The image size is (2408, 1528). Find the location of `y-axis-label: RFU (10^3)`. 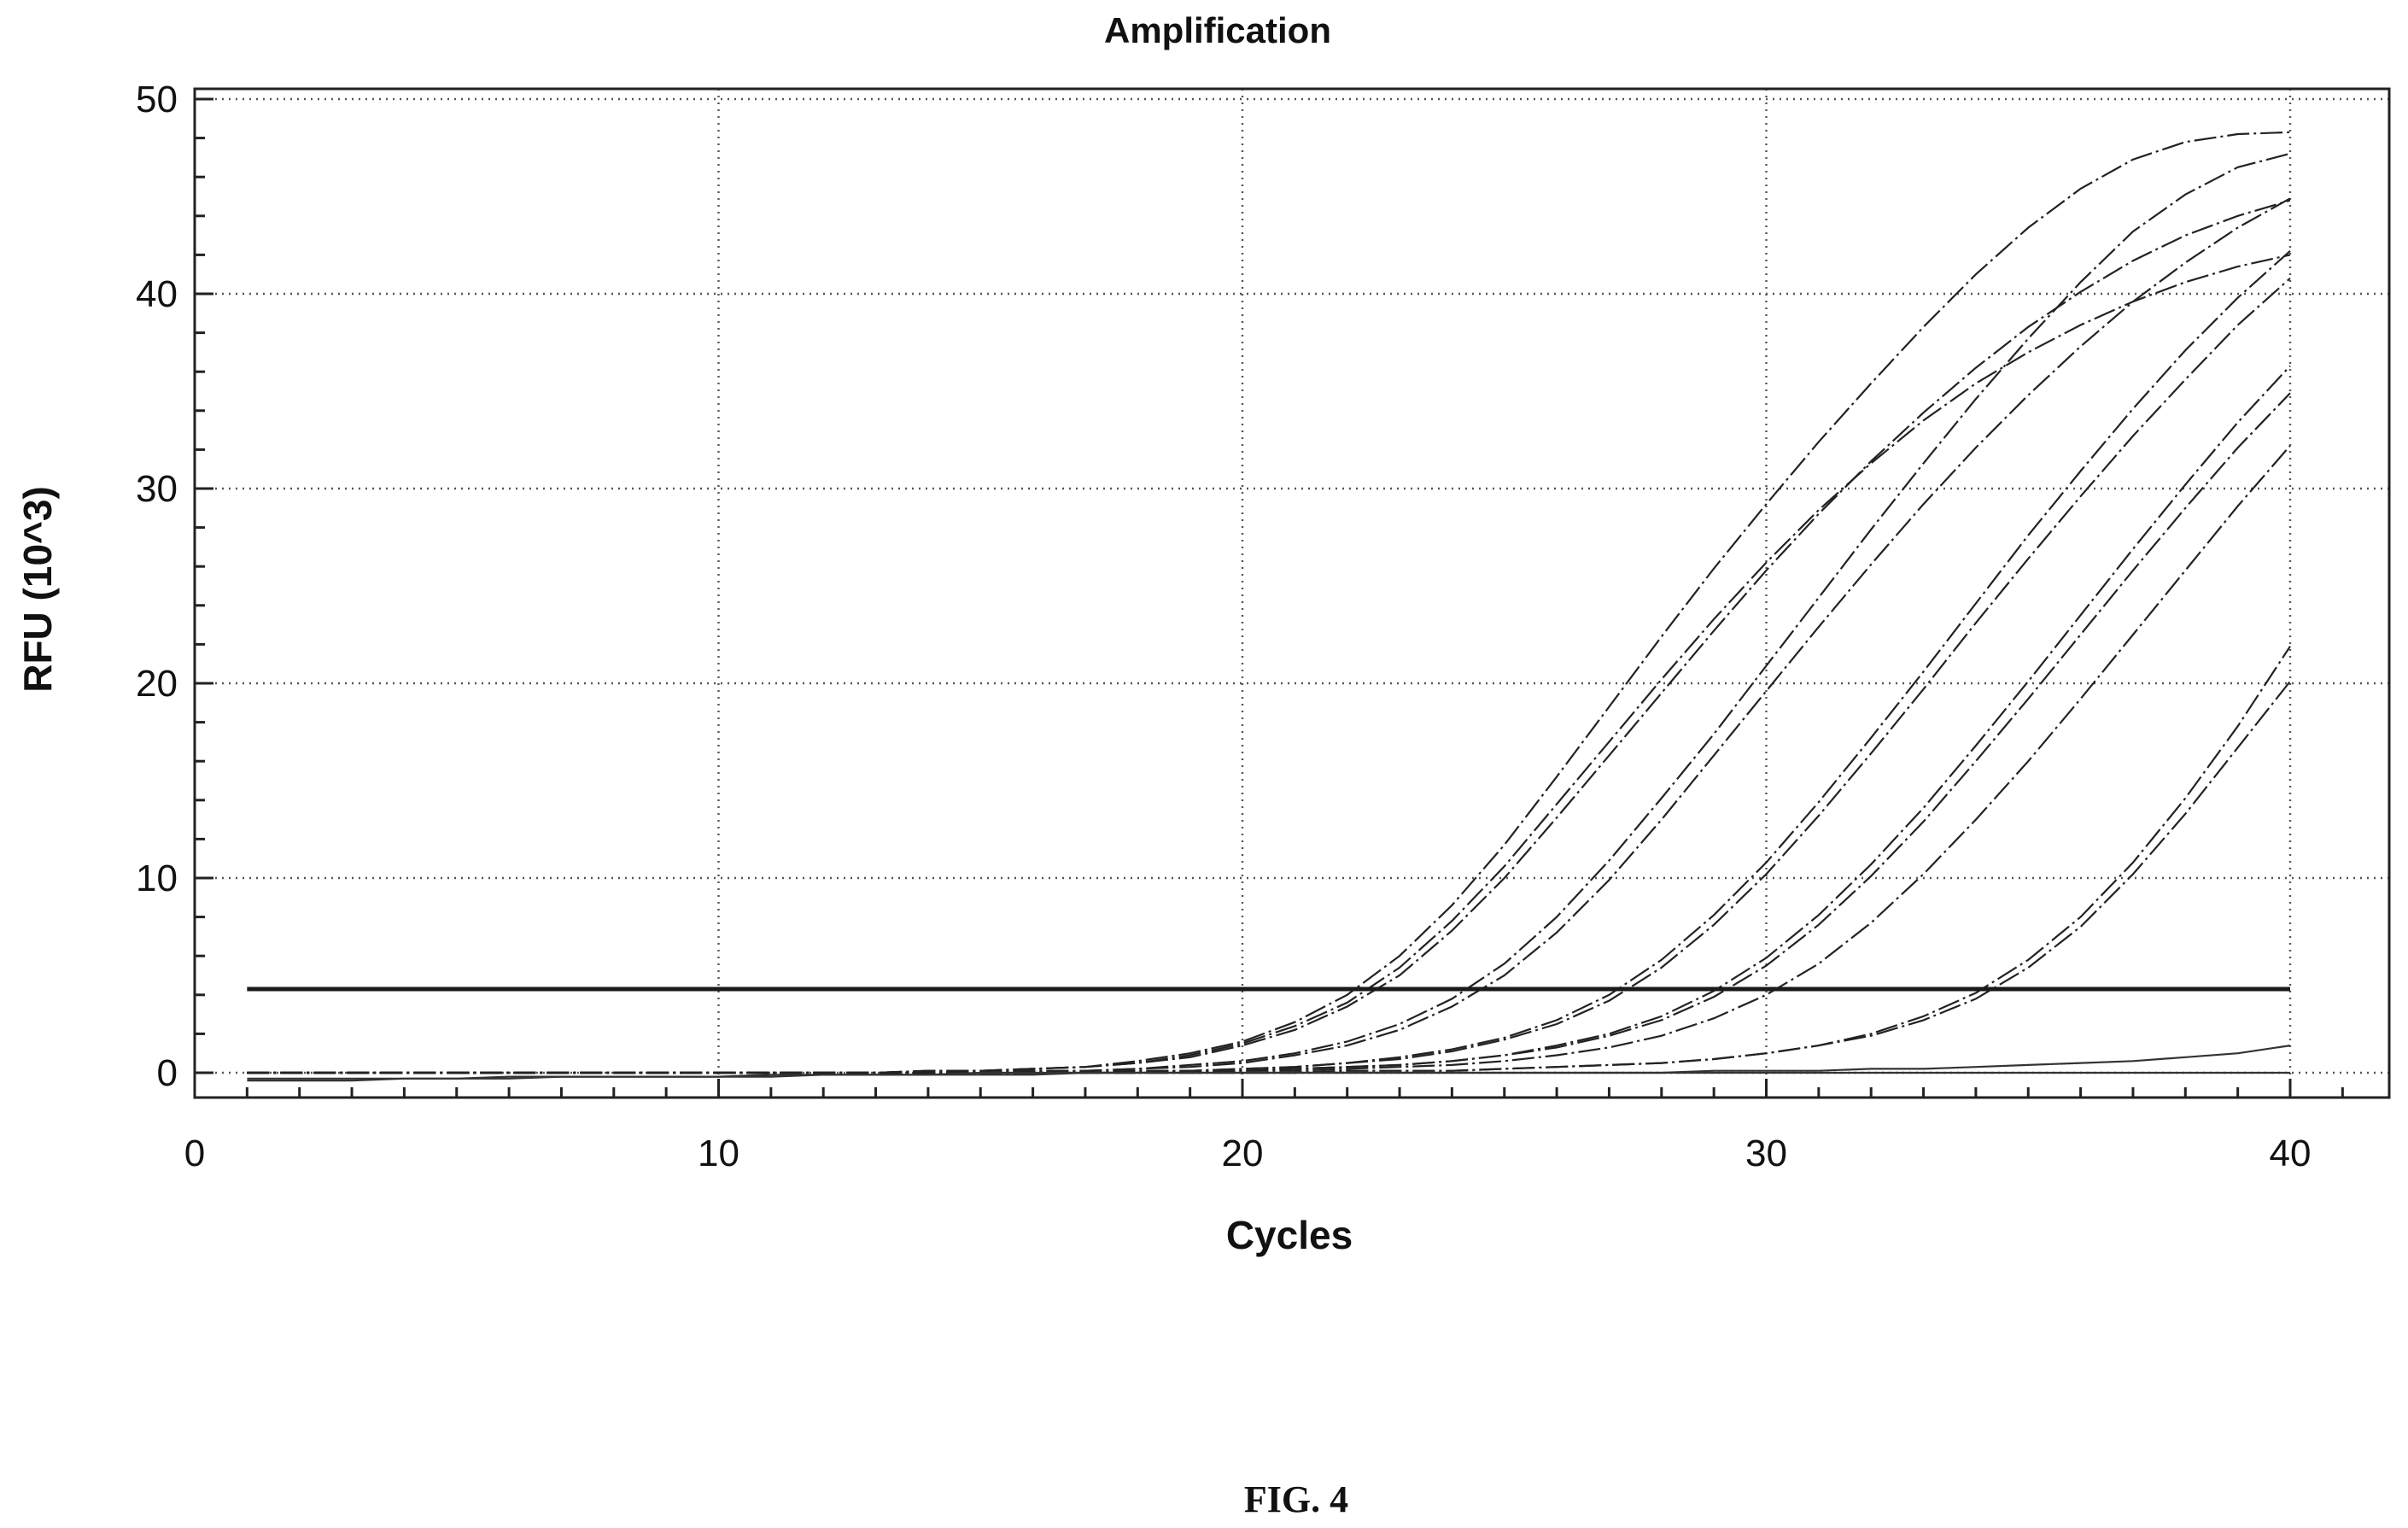

y-axis-label: RFU (10^3) is located at coordinates (37, 589).